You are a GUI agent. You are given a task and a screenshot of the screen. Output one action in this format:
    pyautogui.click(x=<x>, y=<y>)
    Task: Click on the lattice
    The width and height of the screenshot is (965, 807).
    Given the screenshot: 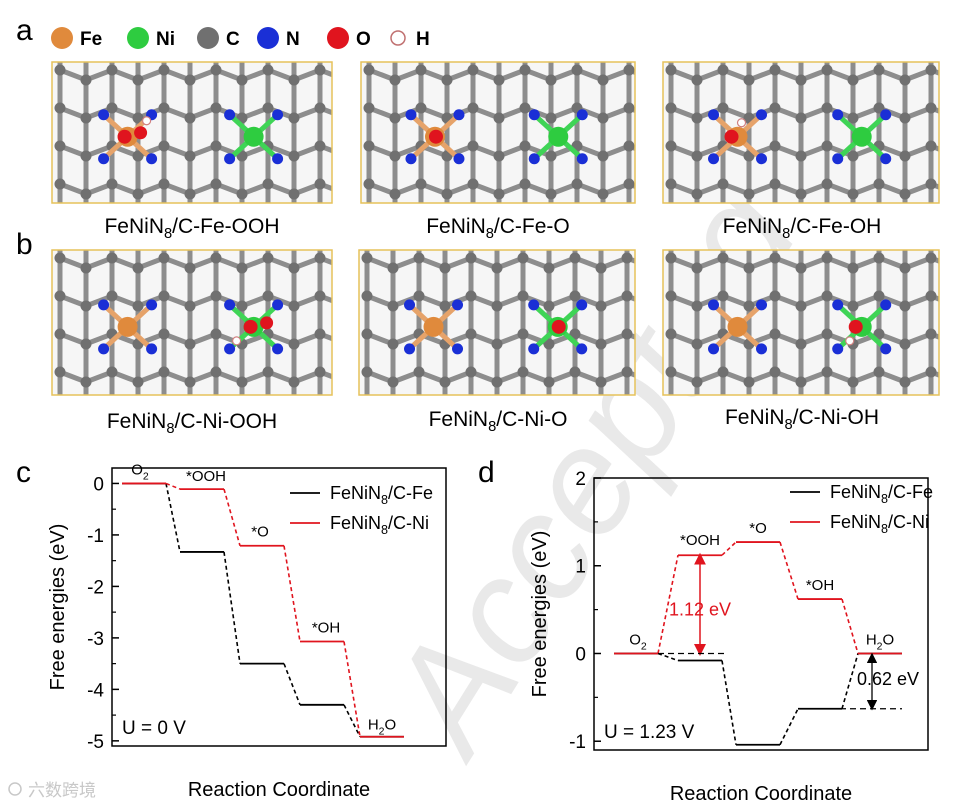 What is the action you would take?
    pyautogui.click(x=802, y=322)
    